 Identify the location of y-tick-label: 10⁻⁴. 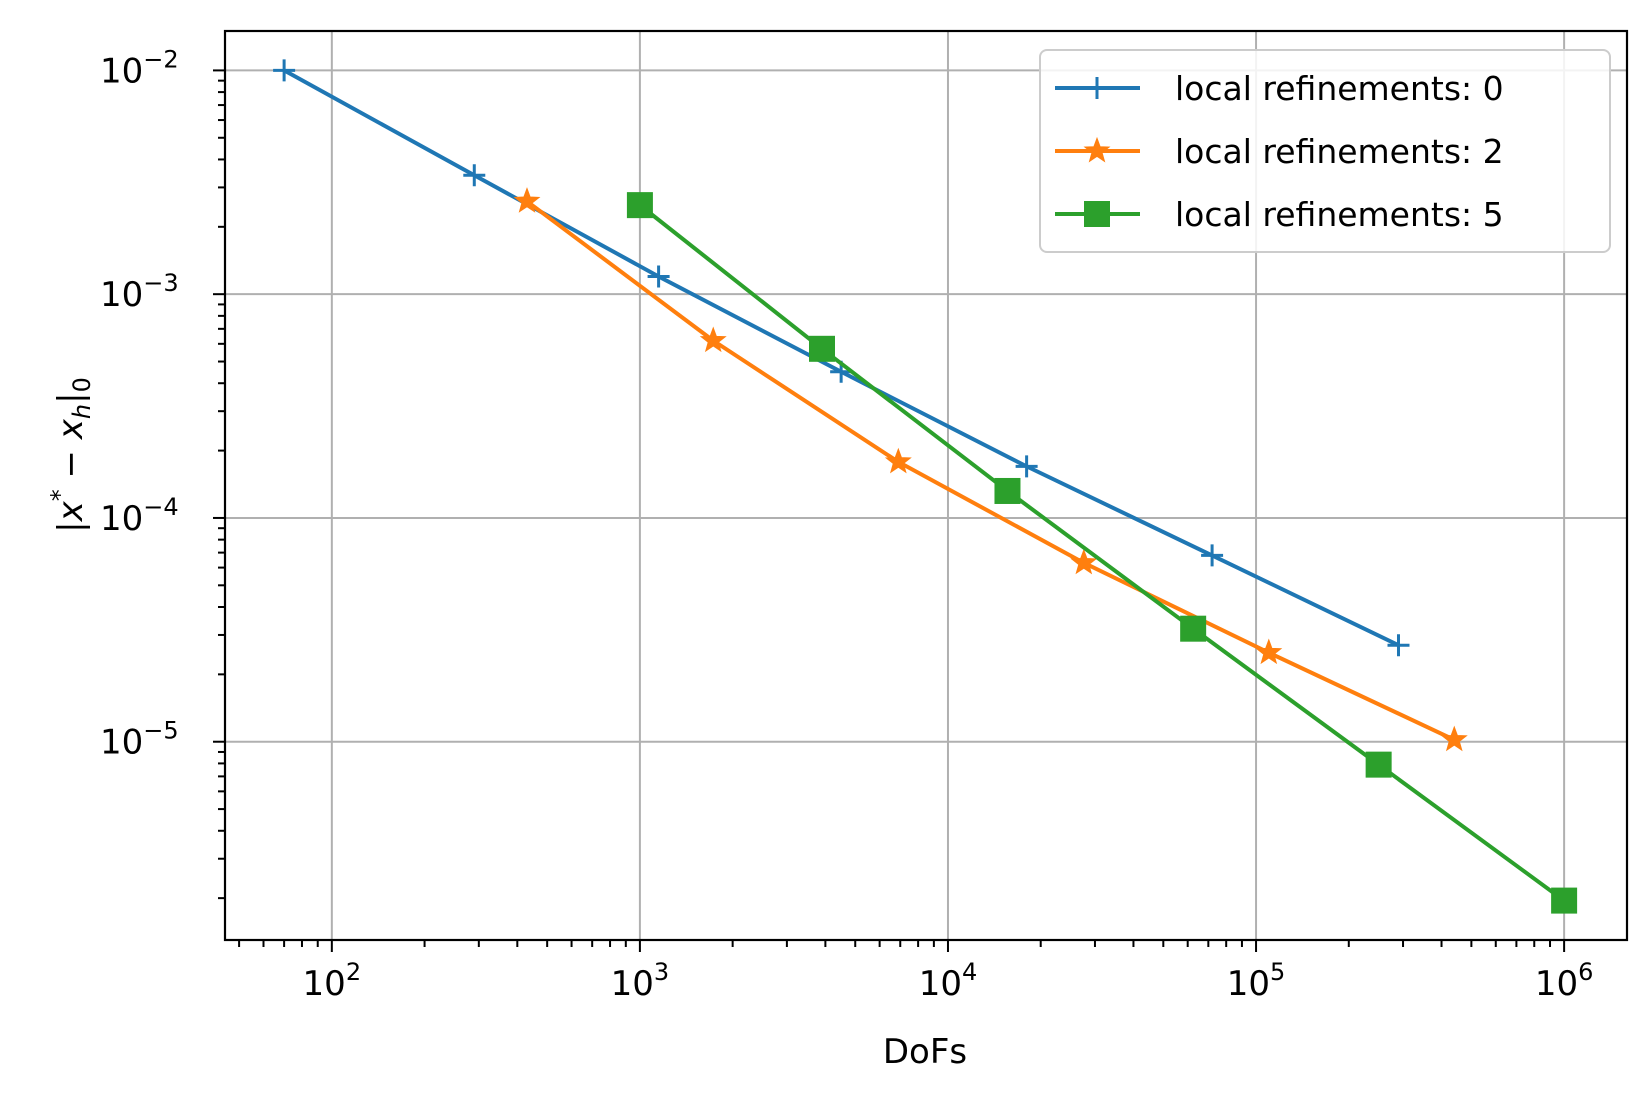
(139, 516).